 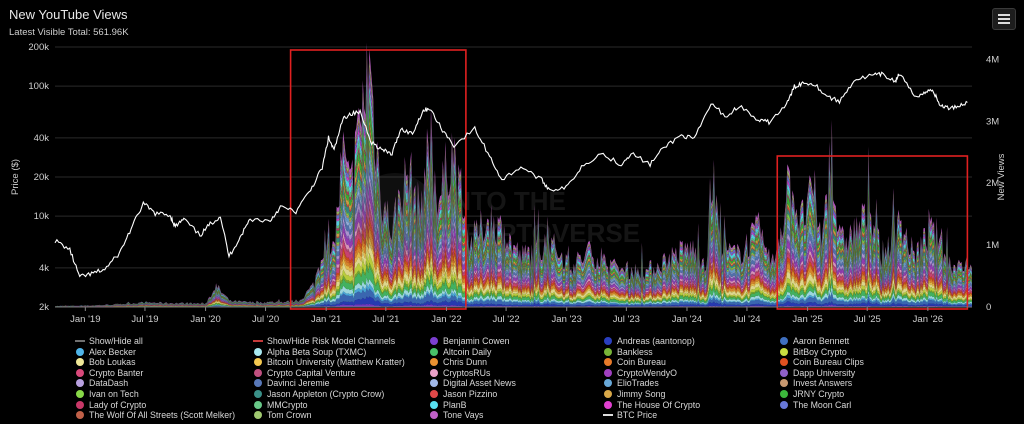 What do you see at coordinates (42, 216) in the screenshot?
I see `left-tick-label: 10k` at bounding box center [42, 216].